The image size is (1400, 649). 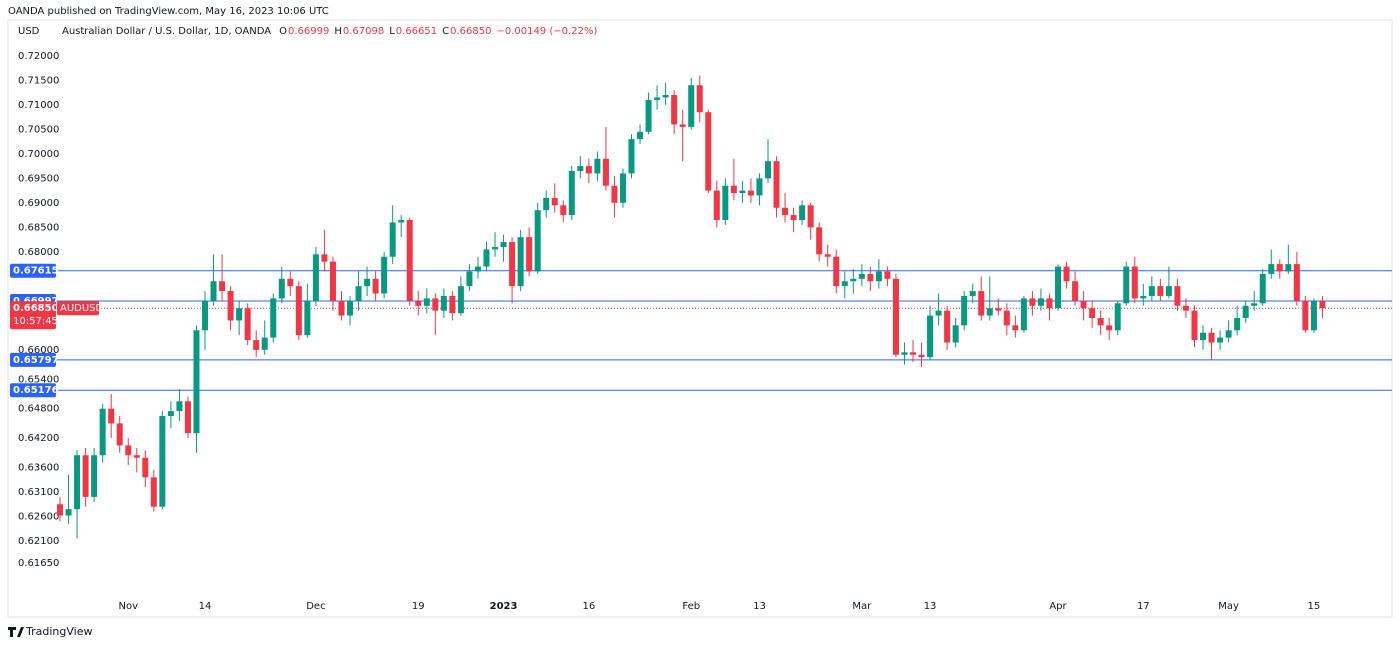 What do you see at coordinates (1314, 606) in the screenshot?
I see `x-tick-label: 15` at bounding box center [1314, 606].